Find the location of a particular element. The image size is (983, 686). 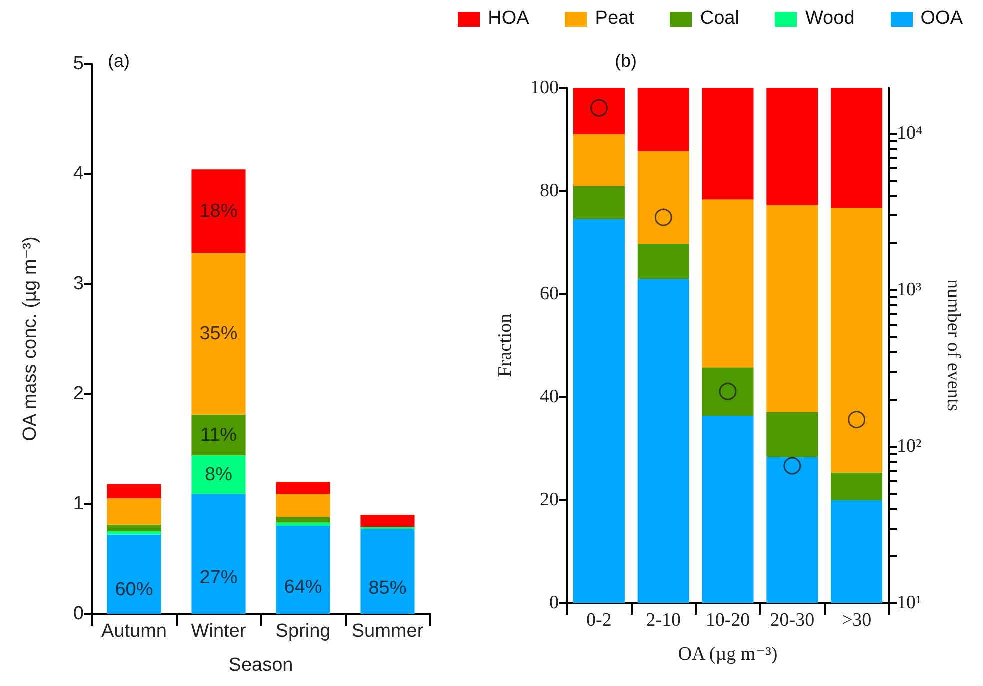

annotation: 11% is located at coordinates (219, 435).